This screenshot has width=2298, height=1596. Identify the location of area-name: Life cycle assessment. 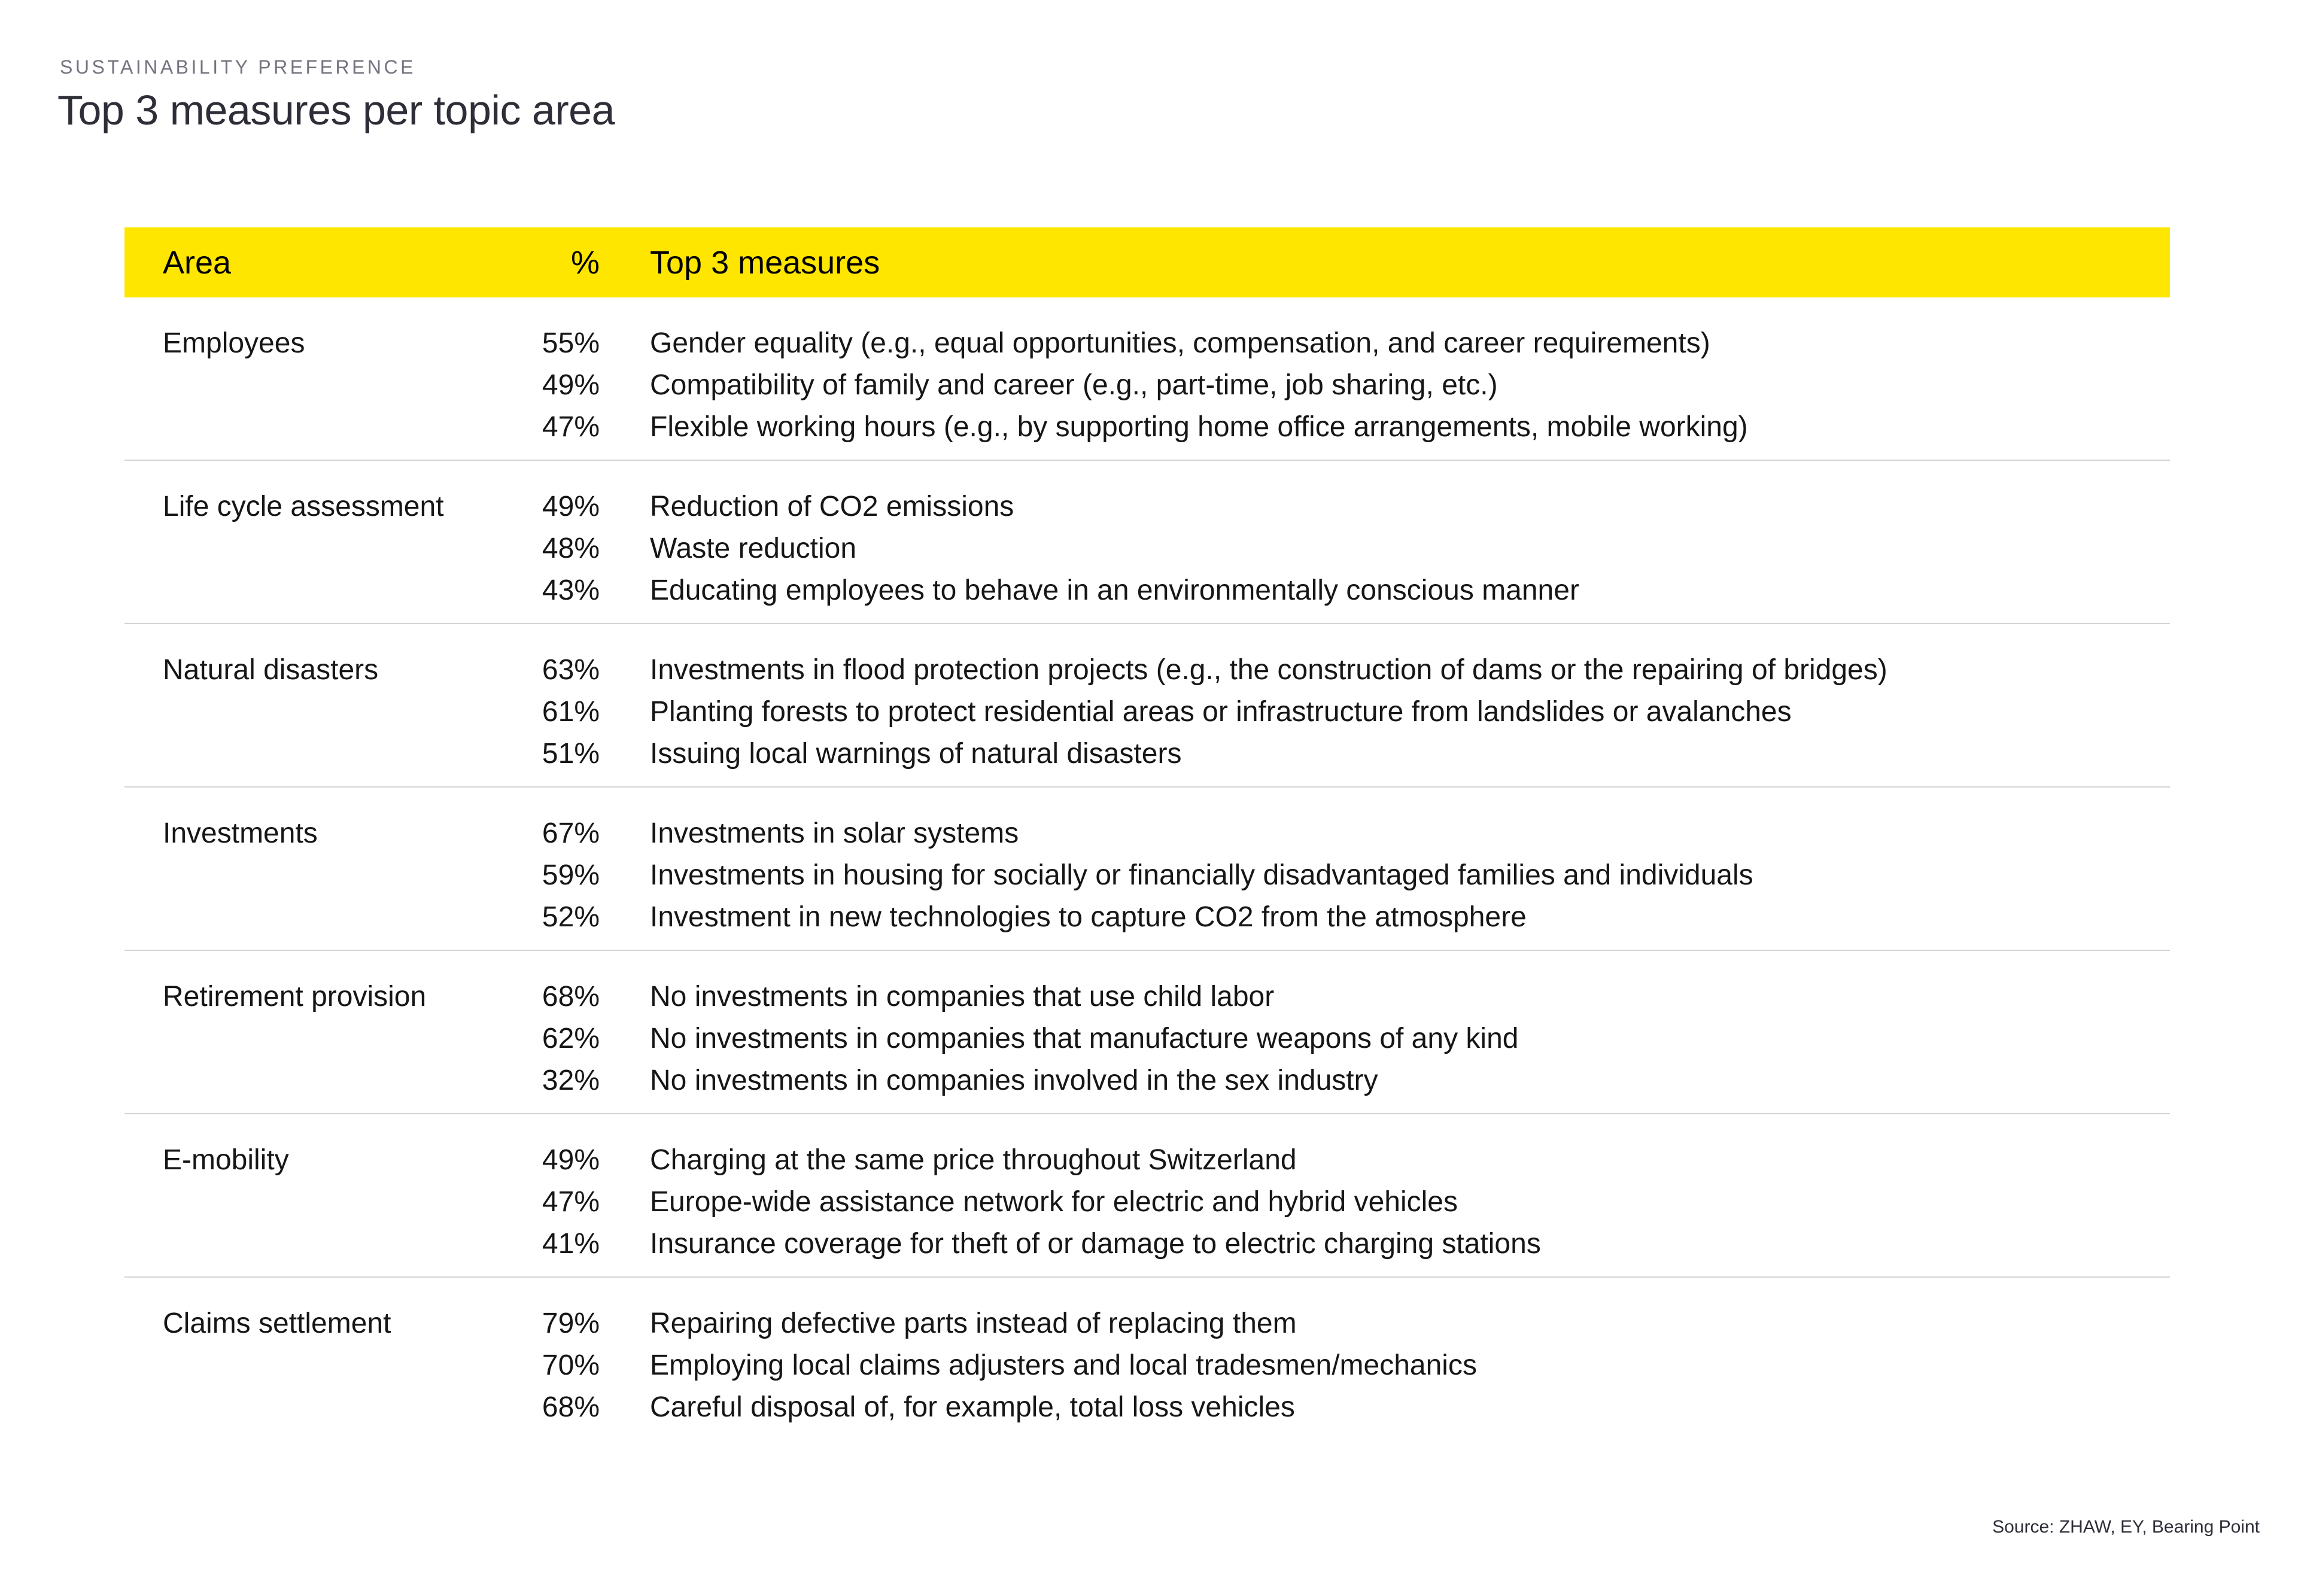
(303, 507).